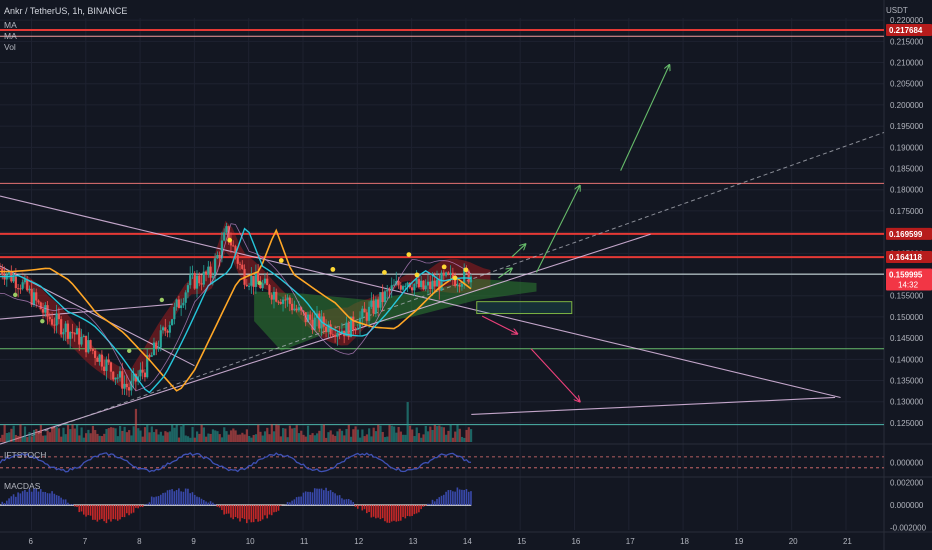 The image size is (932, 550). I want to click on indicator-ma-2: MA, so click(10, 36).